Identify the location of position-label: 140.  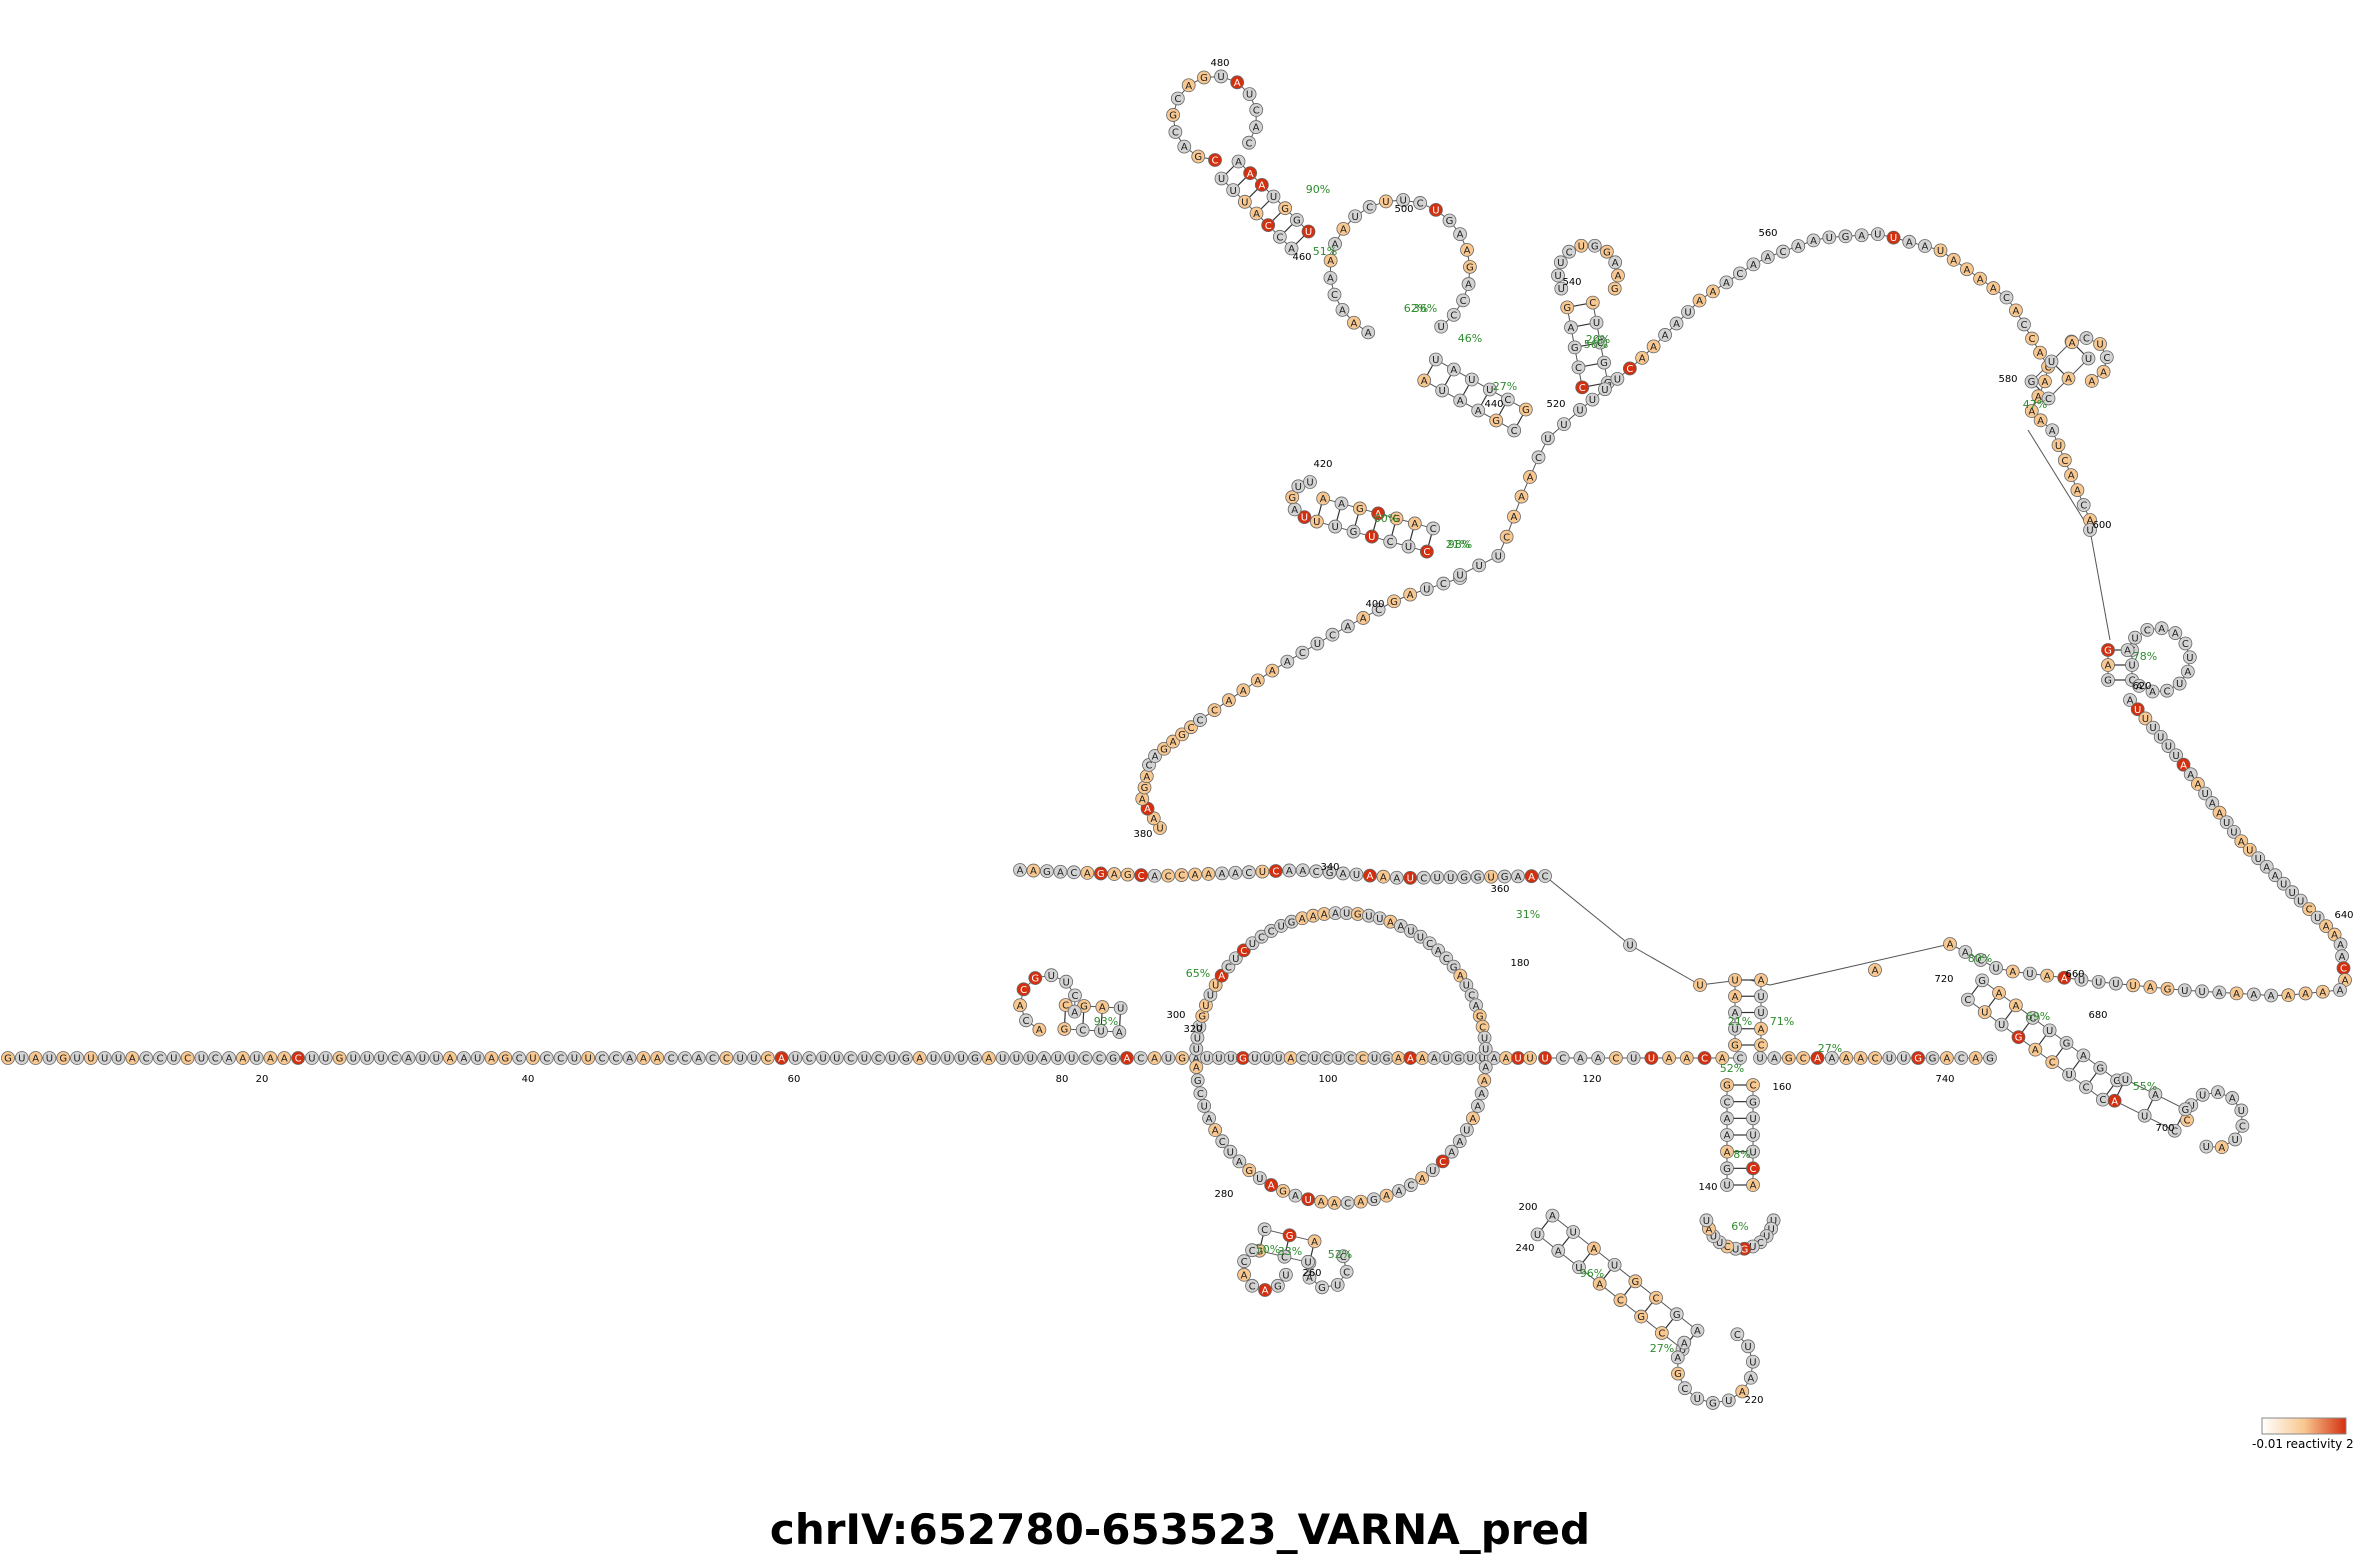
(1707, 1187).